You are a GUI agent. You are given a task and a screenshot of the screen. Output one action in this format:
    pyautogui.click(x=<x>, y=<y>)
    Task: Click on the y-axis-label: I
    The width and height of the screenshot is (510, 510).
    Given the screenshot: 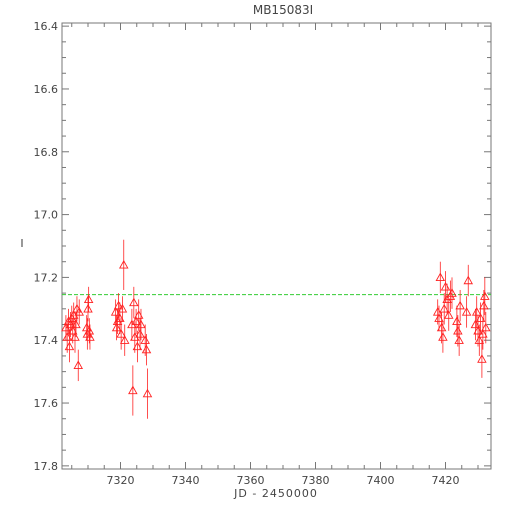 What is the action you would take?
    pyautogui.click(x=21, y=243)
    